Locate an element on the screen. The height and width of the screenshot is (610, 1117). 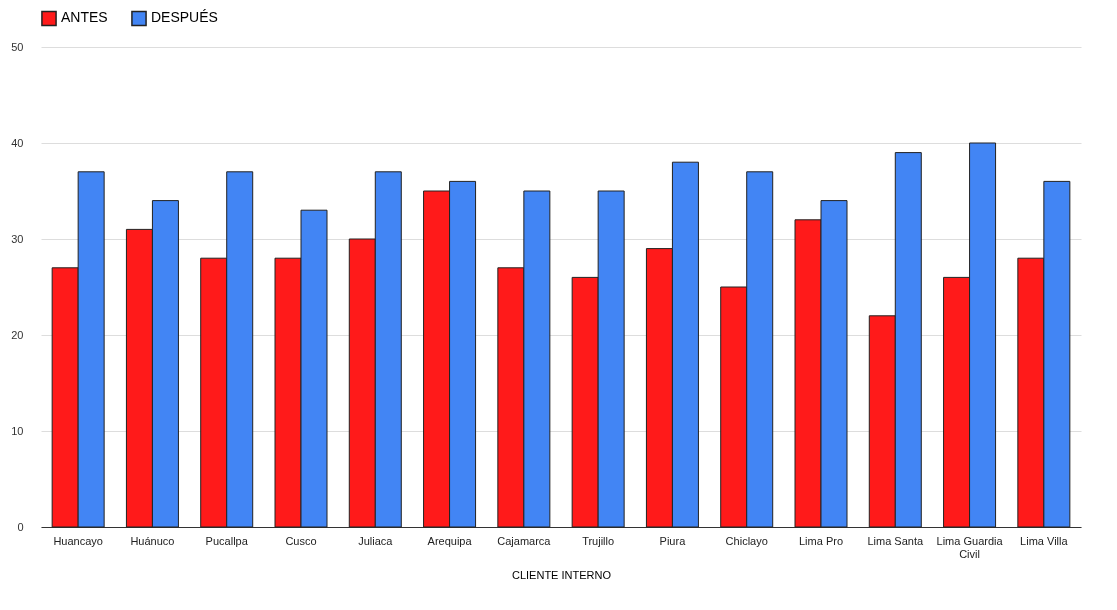
x-tick-label: Pucallpa is located at coordinates (227, 540).